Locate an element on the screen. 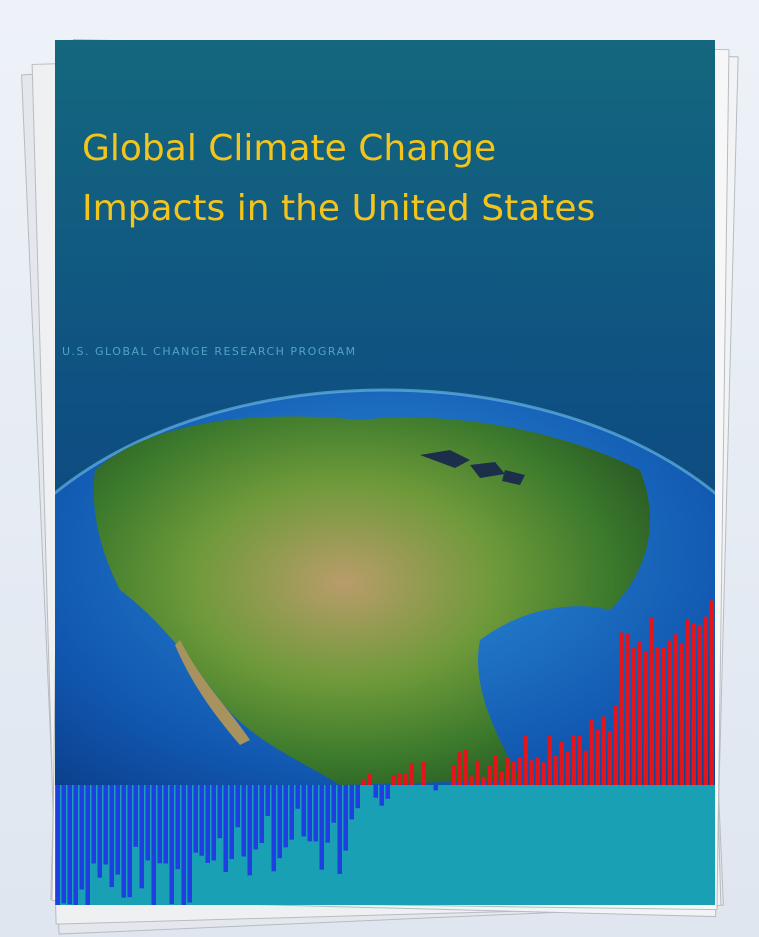 The width and height of the screenshot is (759, 937). great-lakes is located at coordinates (472, 467).